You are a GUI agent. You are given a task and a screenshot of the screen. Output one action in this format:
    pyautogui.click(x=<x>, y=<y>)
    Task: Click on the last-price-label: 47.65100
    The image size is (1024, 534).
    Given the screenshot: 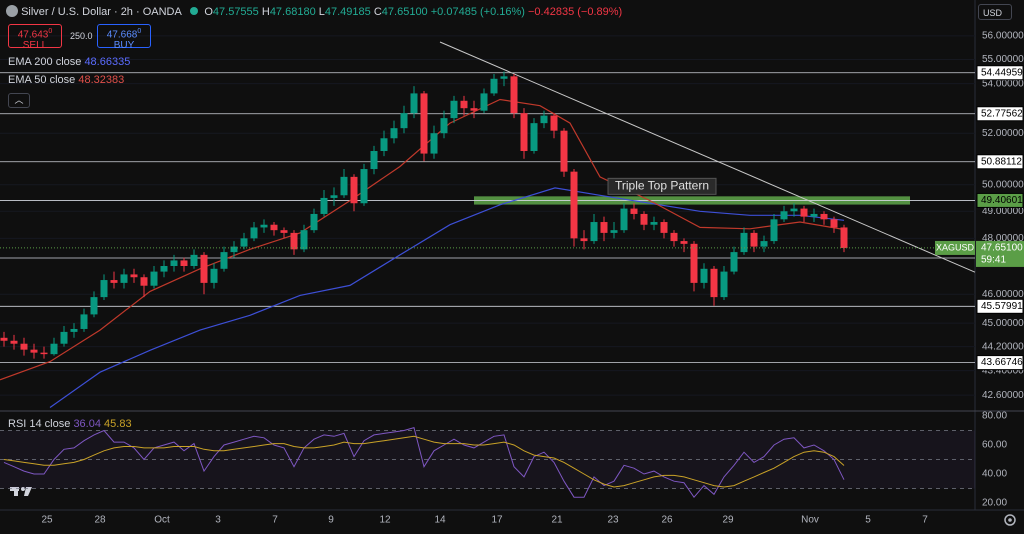 What is the action you would take?
    pyautogui.click(x=1002, y=248)
    